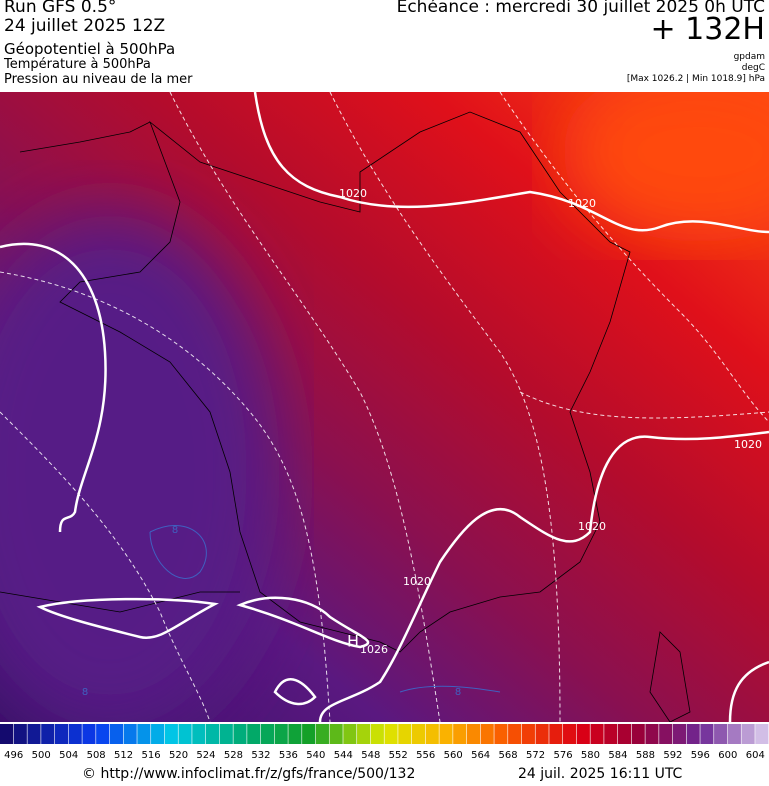 Image resolution: width=769 pixels, height=786 pixels. What do you see at coordinates (85, 26) in the screenshot?
I see `run-date: 24 juillet 2025 12Z` at bounding box center [85, 26].